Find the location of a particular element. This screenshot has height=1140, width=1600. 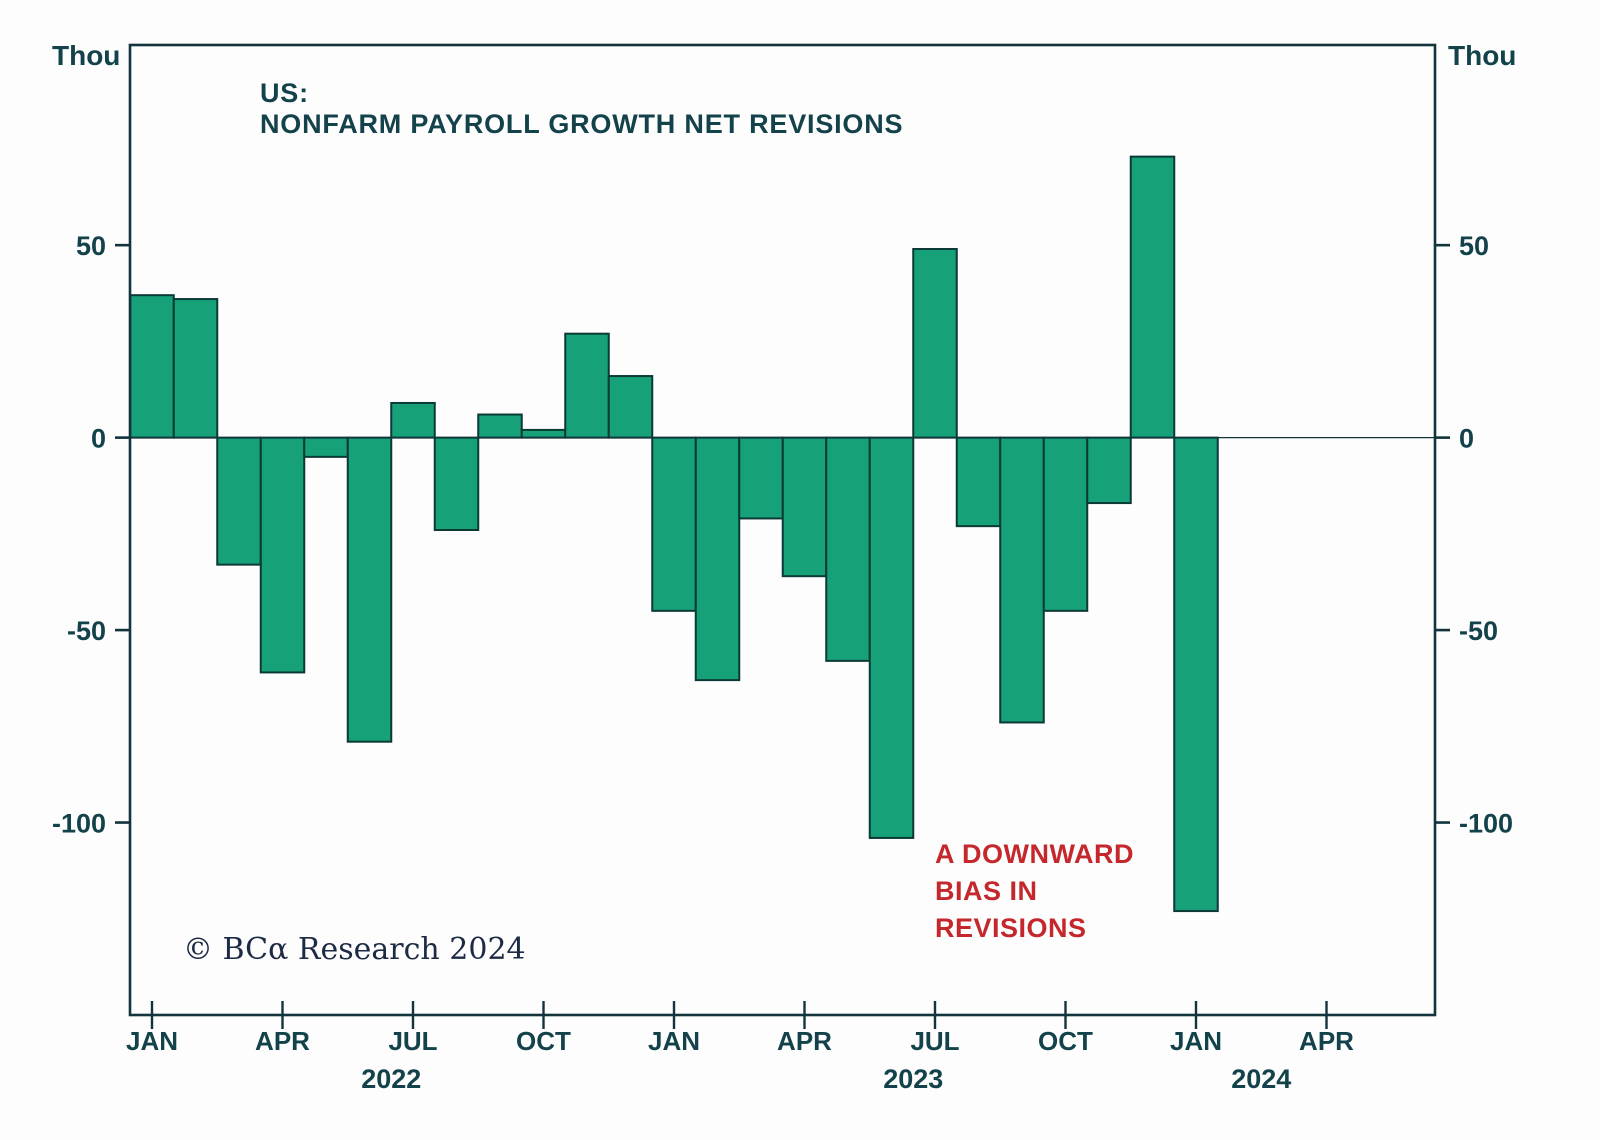

chart-title-line2: NONFARM PAYROLL GROWTH NET REVISIONS is located at coordinates (582, 124).